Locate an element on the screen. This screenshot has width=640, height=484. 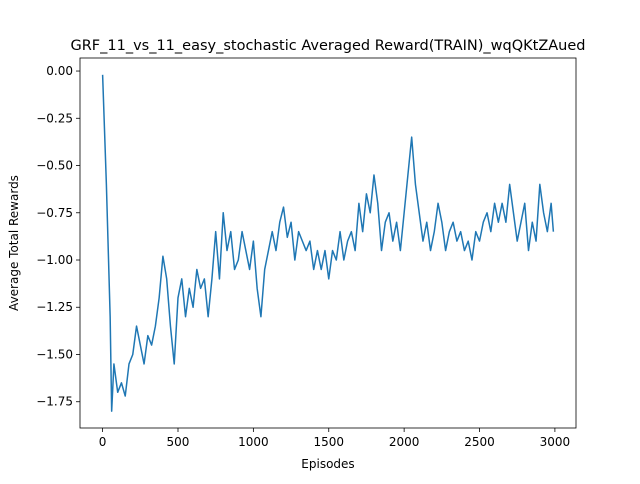
y-axis-label: Average Total Rewards is located at coordinates (14, 243).